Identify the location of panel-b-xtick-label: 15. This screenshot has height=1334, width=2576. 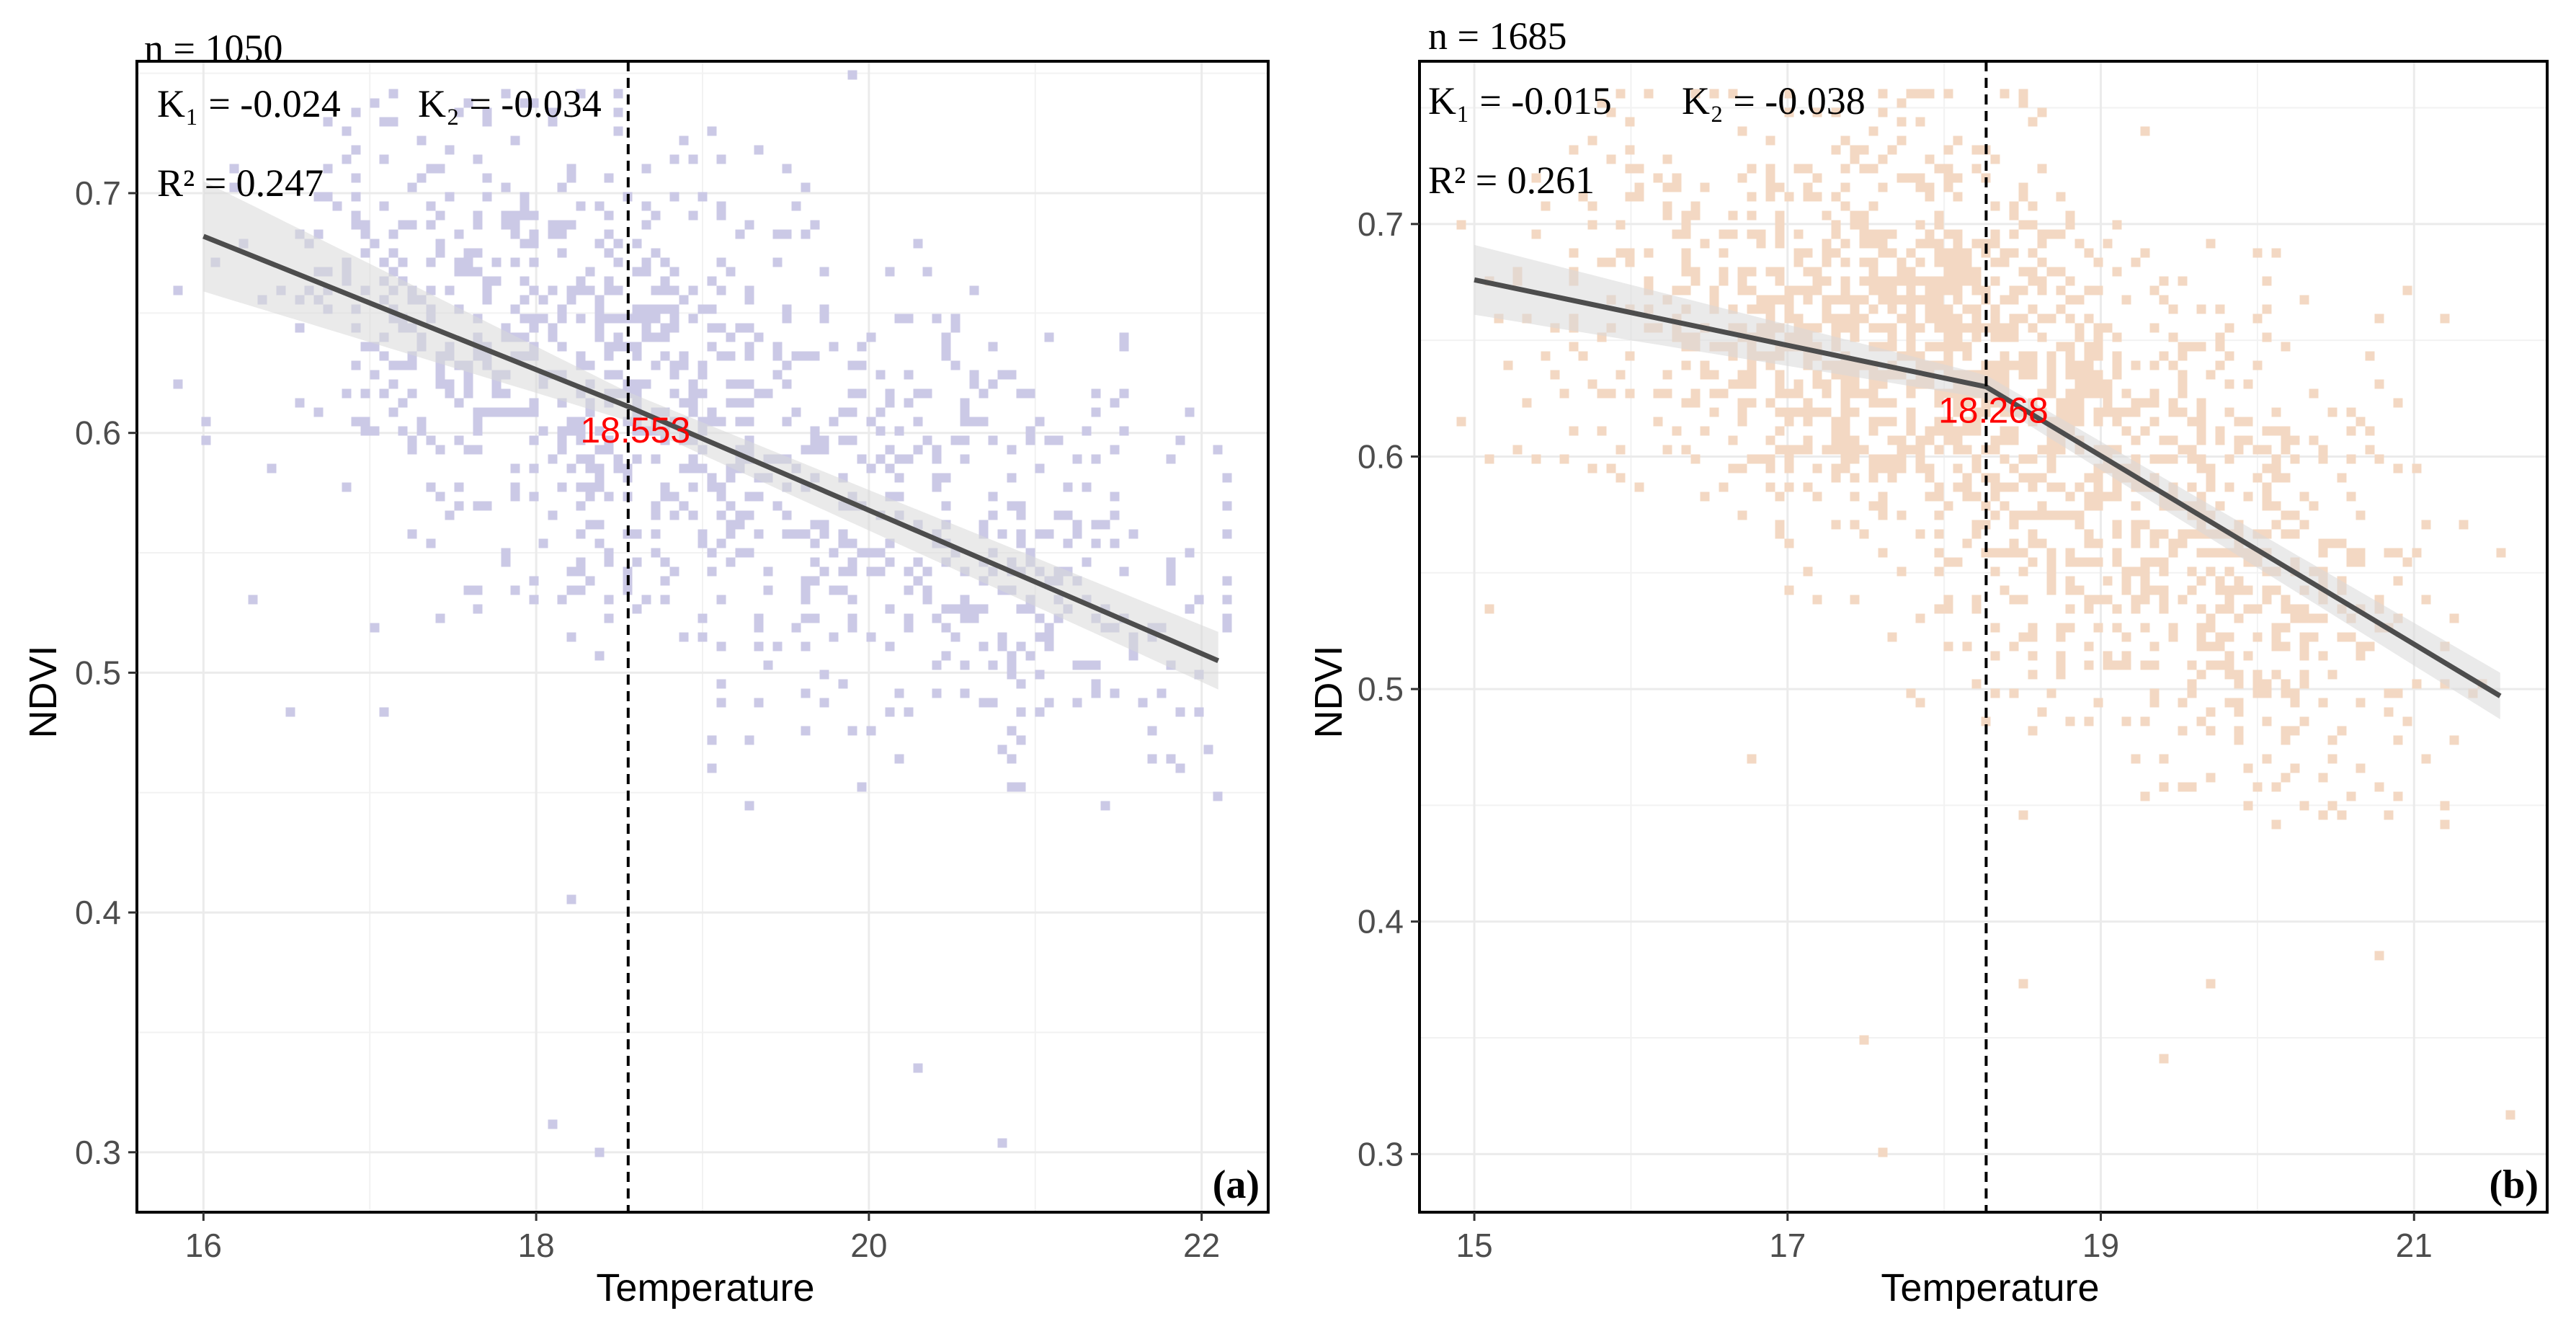
(1474, 1245).